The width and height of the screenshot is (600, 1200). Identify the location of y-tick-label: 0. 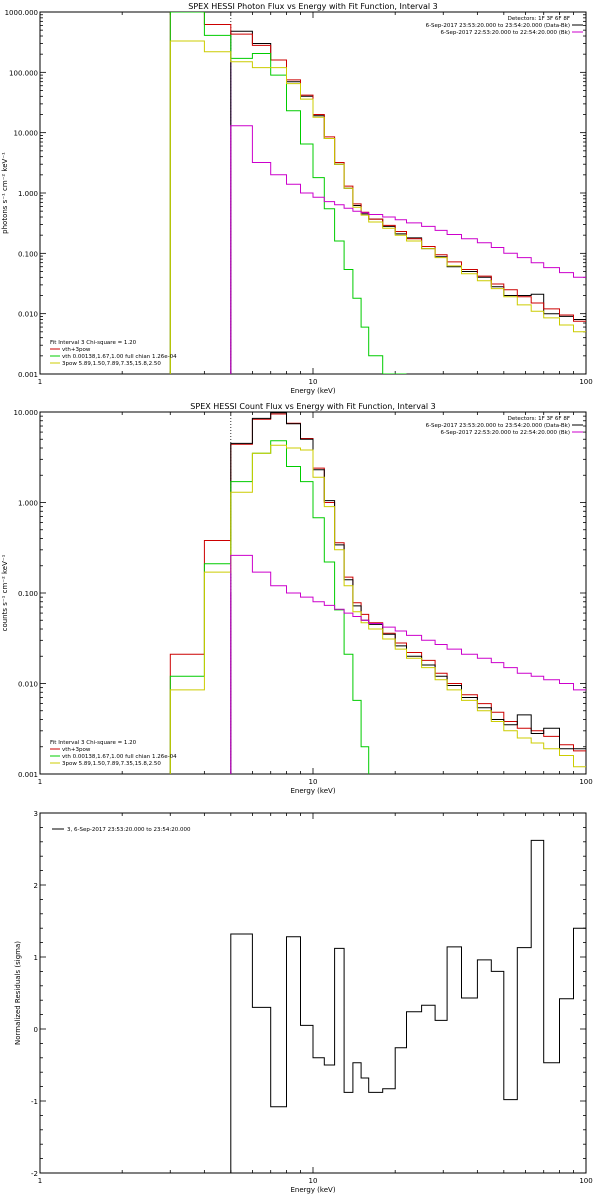
(36, 1030).